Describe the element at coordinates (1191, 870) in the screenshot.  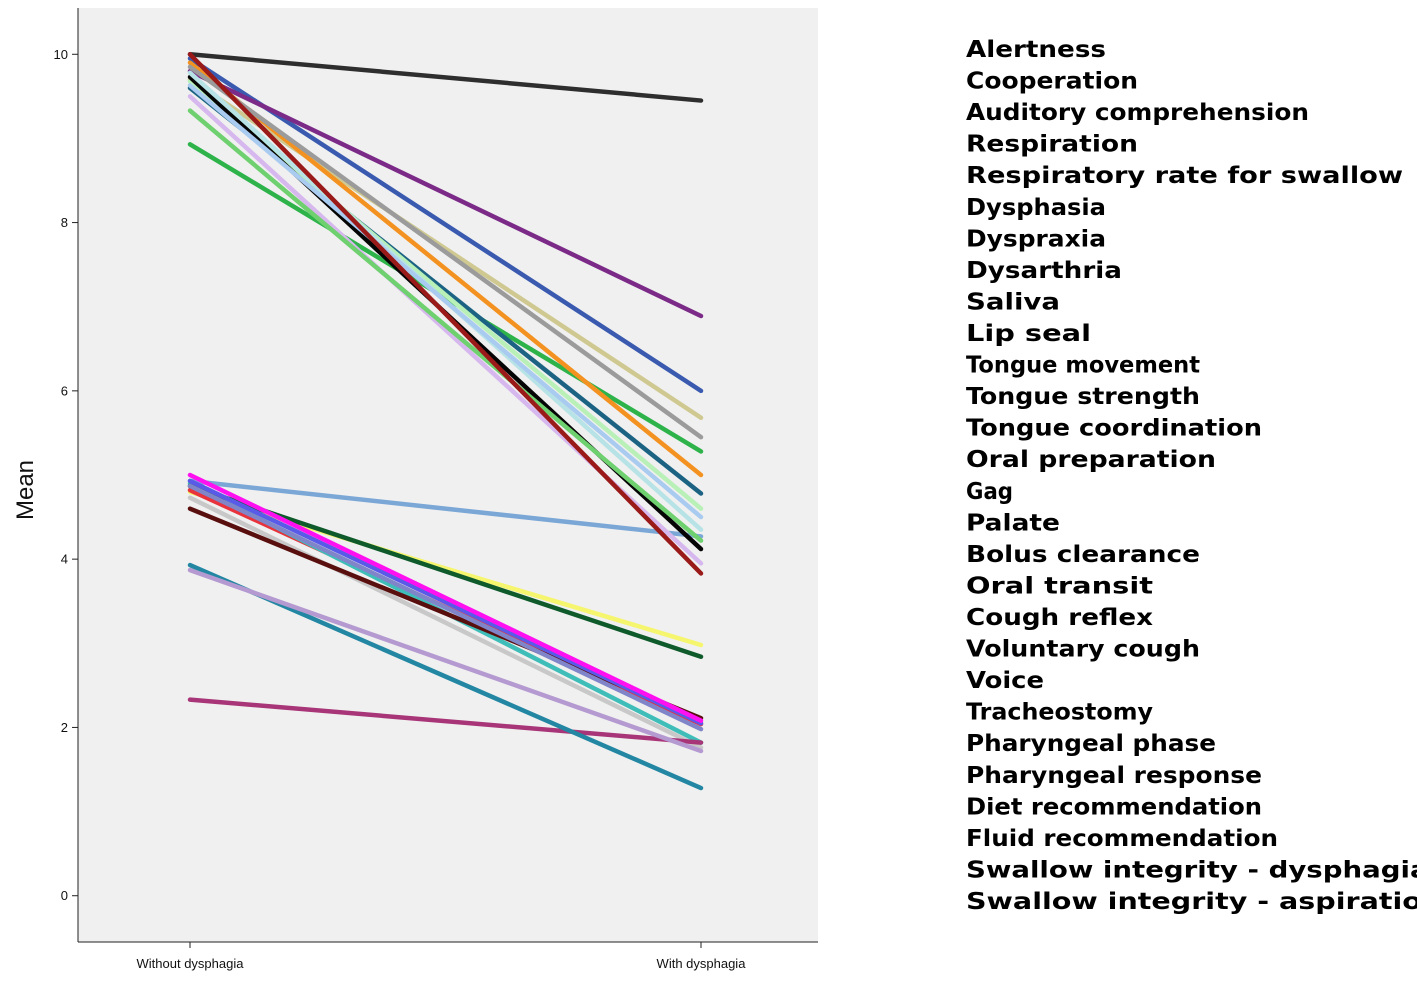
I see `legend-label-swallow-integrity-dysphagia-risk: Swallow integrity - dysphagia risk` at that location.